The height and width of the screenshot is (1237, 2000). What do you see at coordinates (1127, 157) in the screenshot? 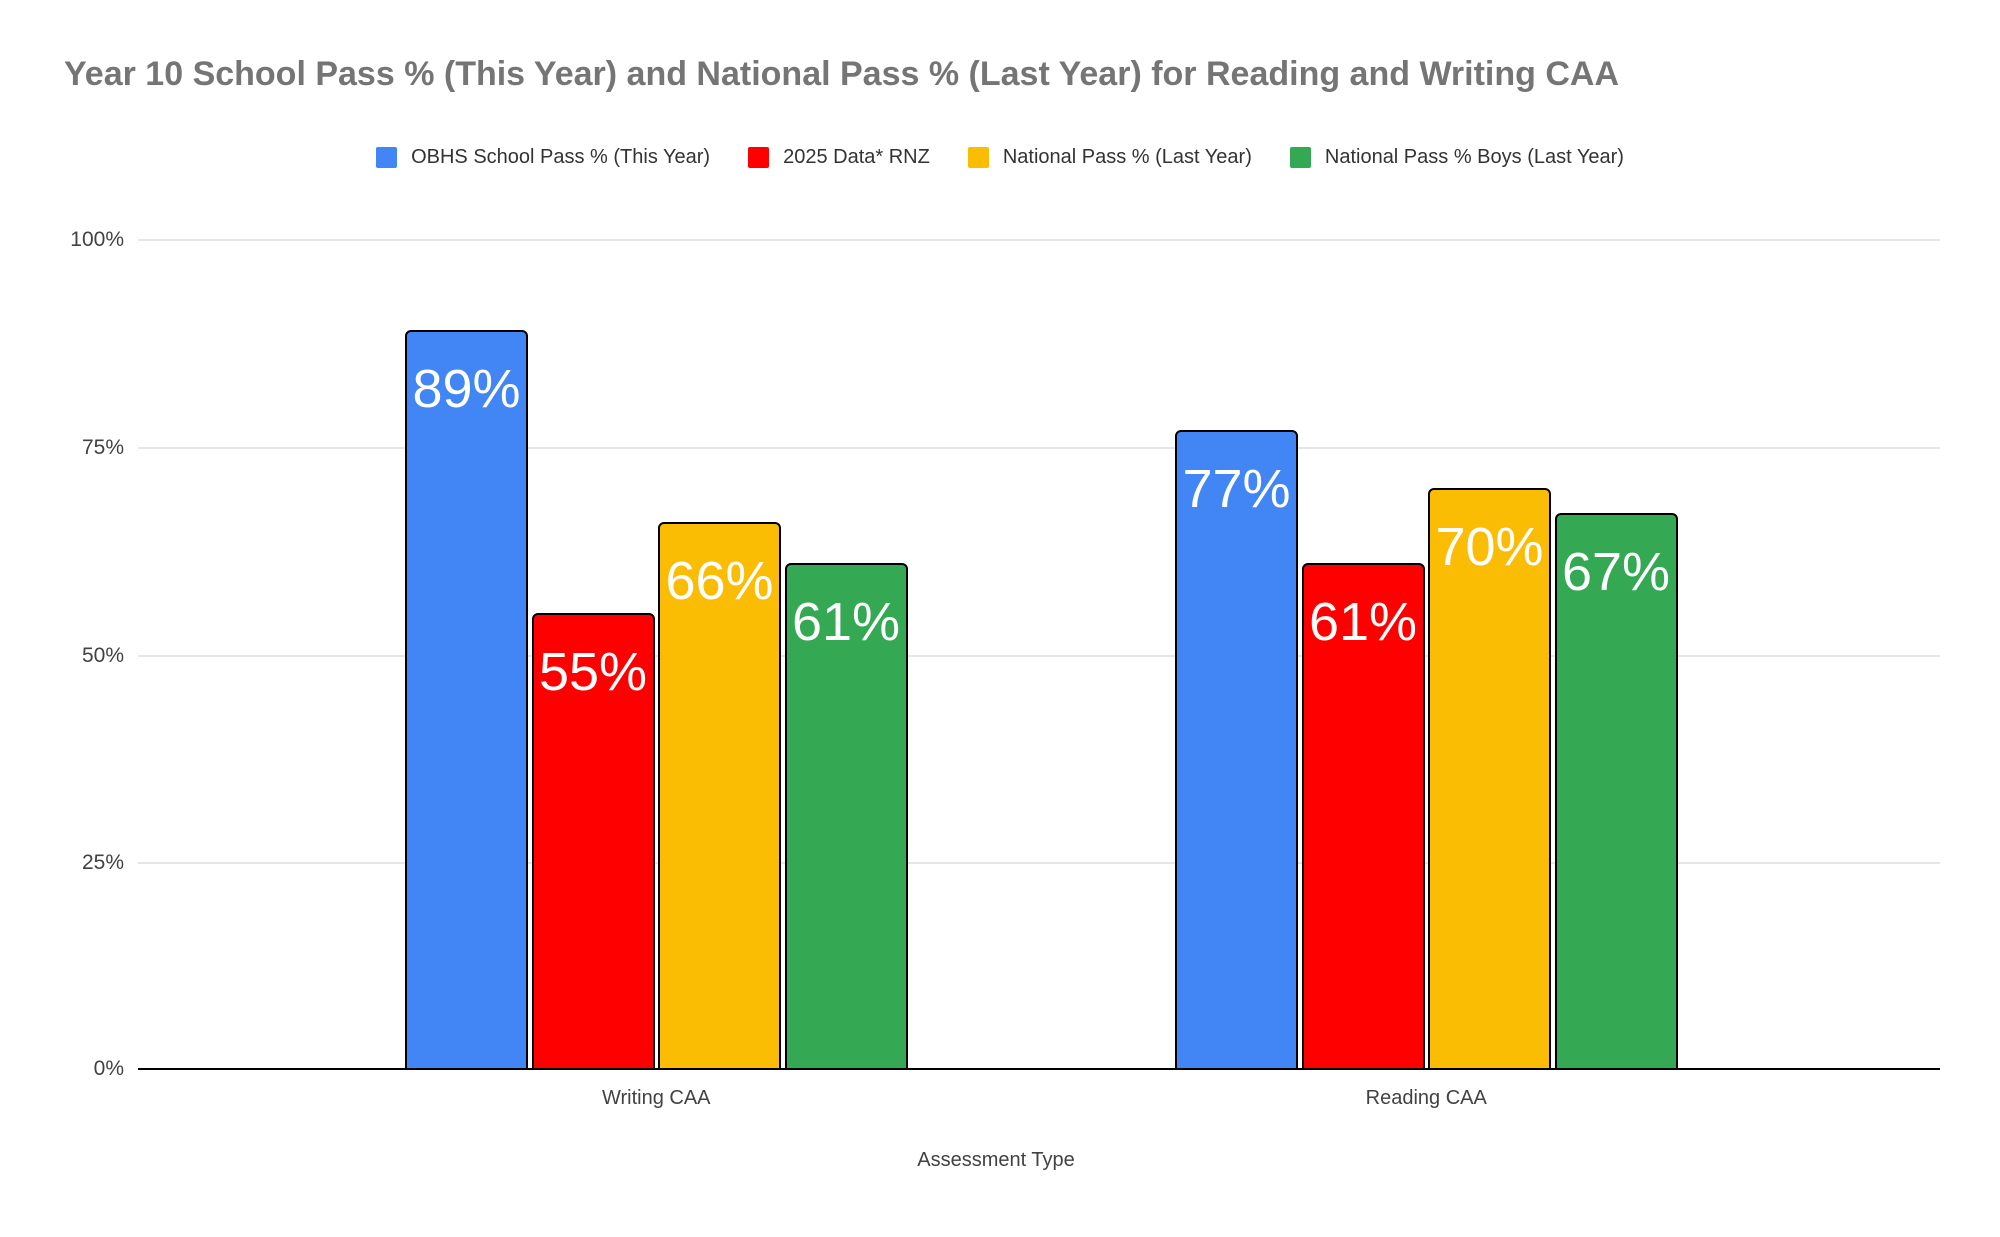
I see `legend-label: National Pass % (Last Year)` at bounding box center [1127, 157].